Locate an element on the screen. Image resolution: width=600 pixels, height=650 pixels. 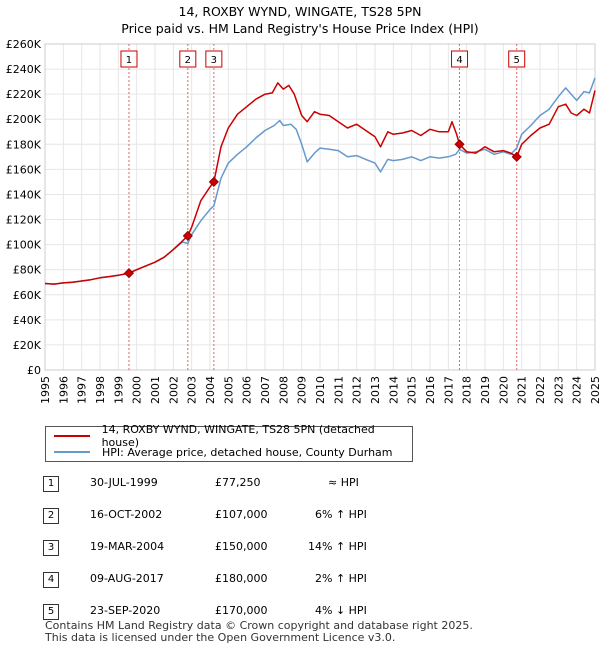
table-row: 1 30-JUL-1999 £77,250 ≈ HPI is located at coordinates (223, 483).